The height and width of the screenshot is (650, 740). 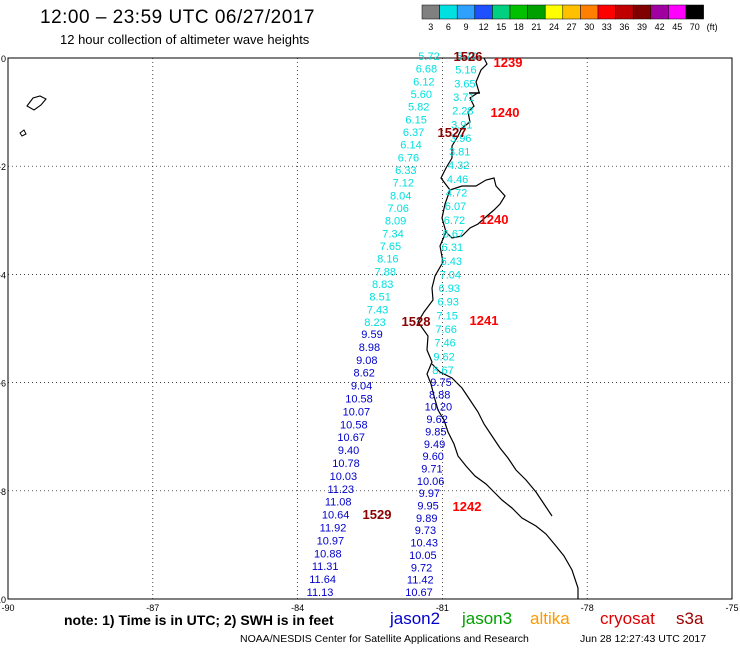 I want to click on wave-height-label: 7.46, so click(x=444, y=344).